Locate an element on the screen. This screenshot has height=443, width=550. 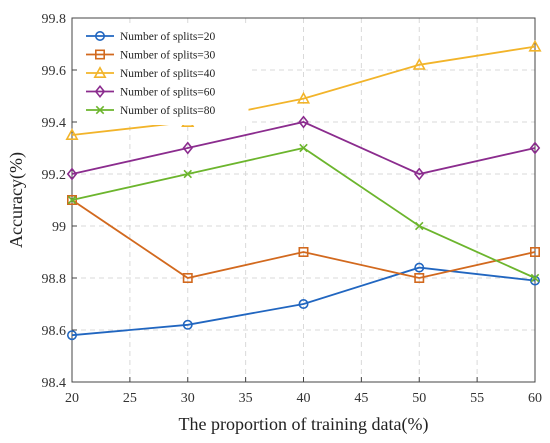
x-tick-label: 30 is located at coordinates (188, 398).